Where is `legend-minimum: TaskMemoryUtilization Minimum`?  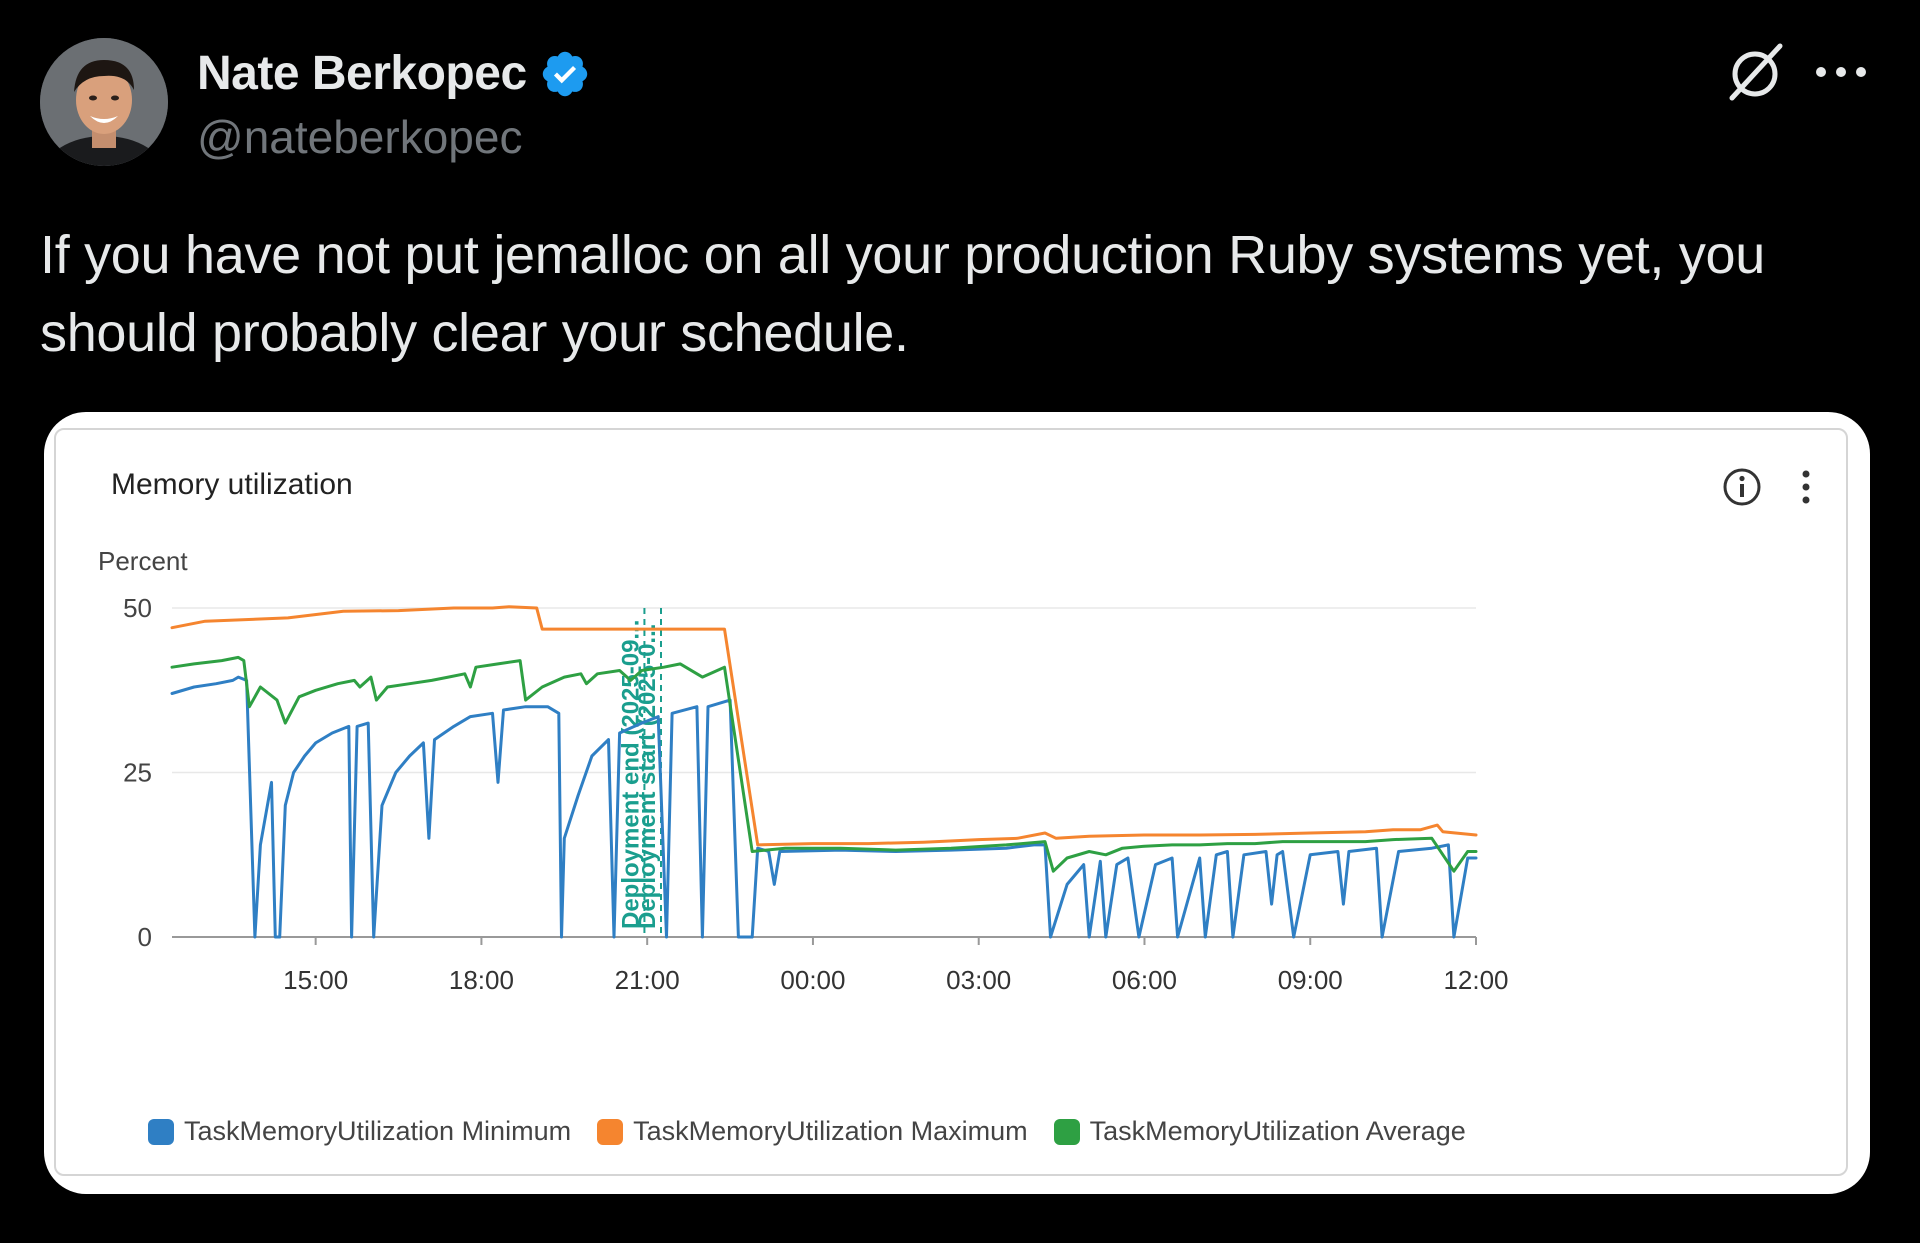
legend-minimum: TaskMemoryUtilization Minimum is located at coordinates (359, 1131).